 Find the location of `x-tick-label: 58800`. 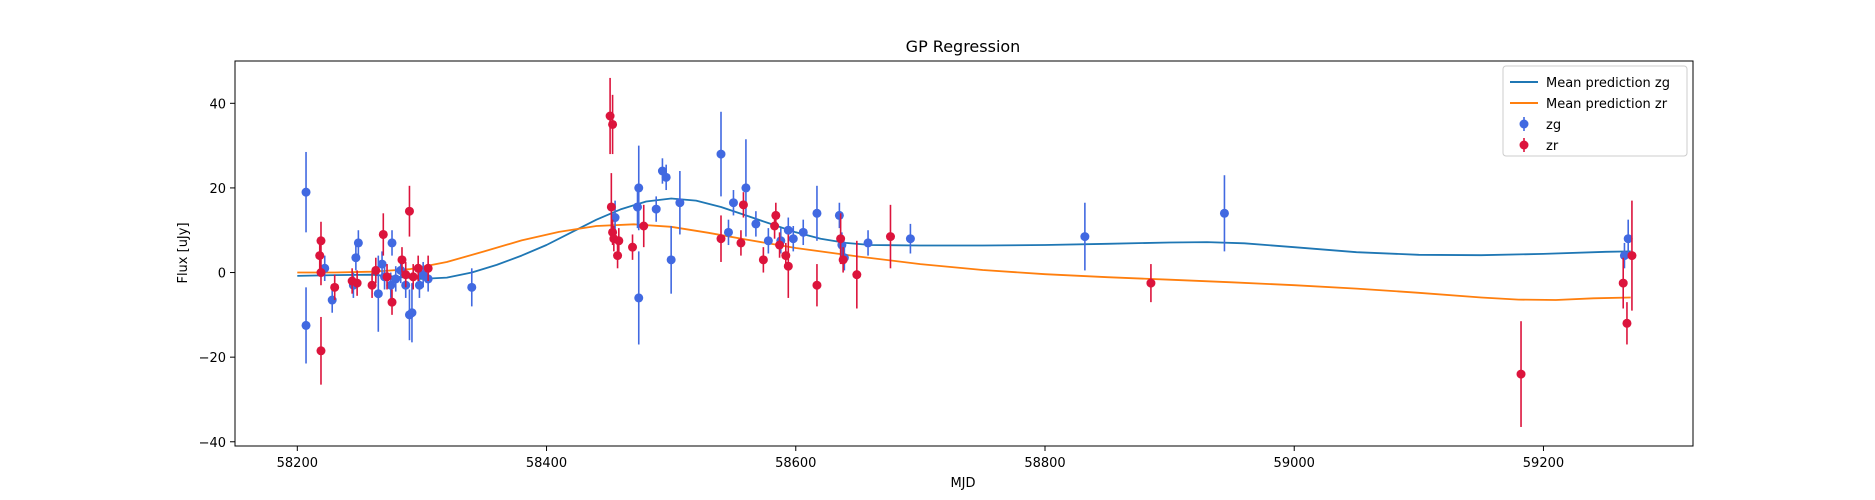

x-tick-label: 58800 is located at coordinates (1044, 463).